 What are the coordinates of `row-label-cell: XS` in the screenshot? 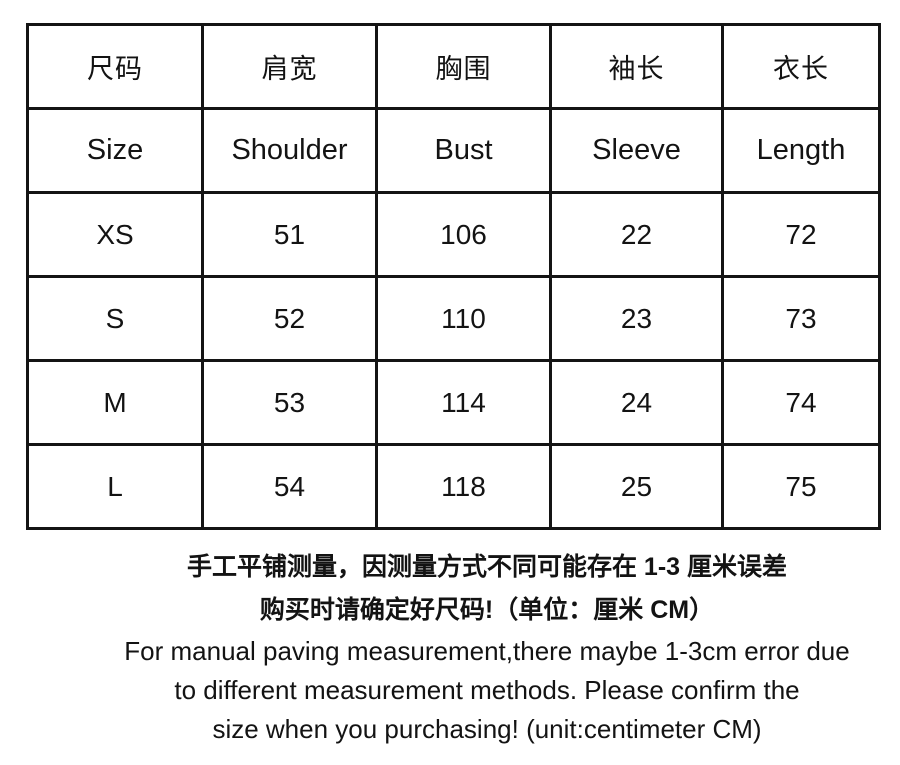 It's located at (115, 234).